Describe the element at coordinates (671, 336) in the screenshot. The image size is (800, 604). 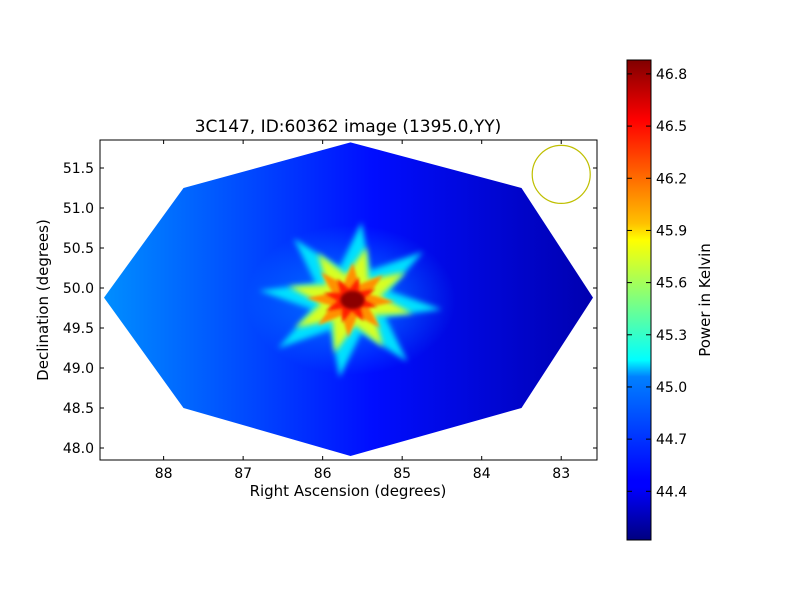
I see `colorbar-tick-label: 45.3` at that location.